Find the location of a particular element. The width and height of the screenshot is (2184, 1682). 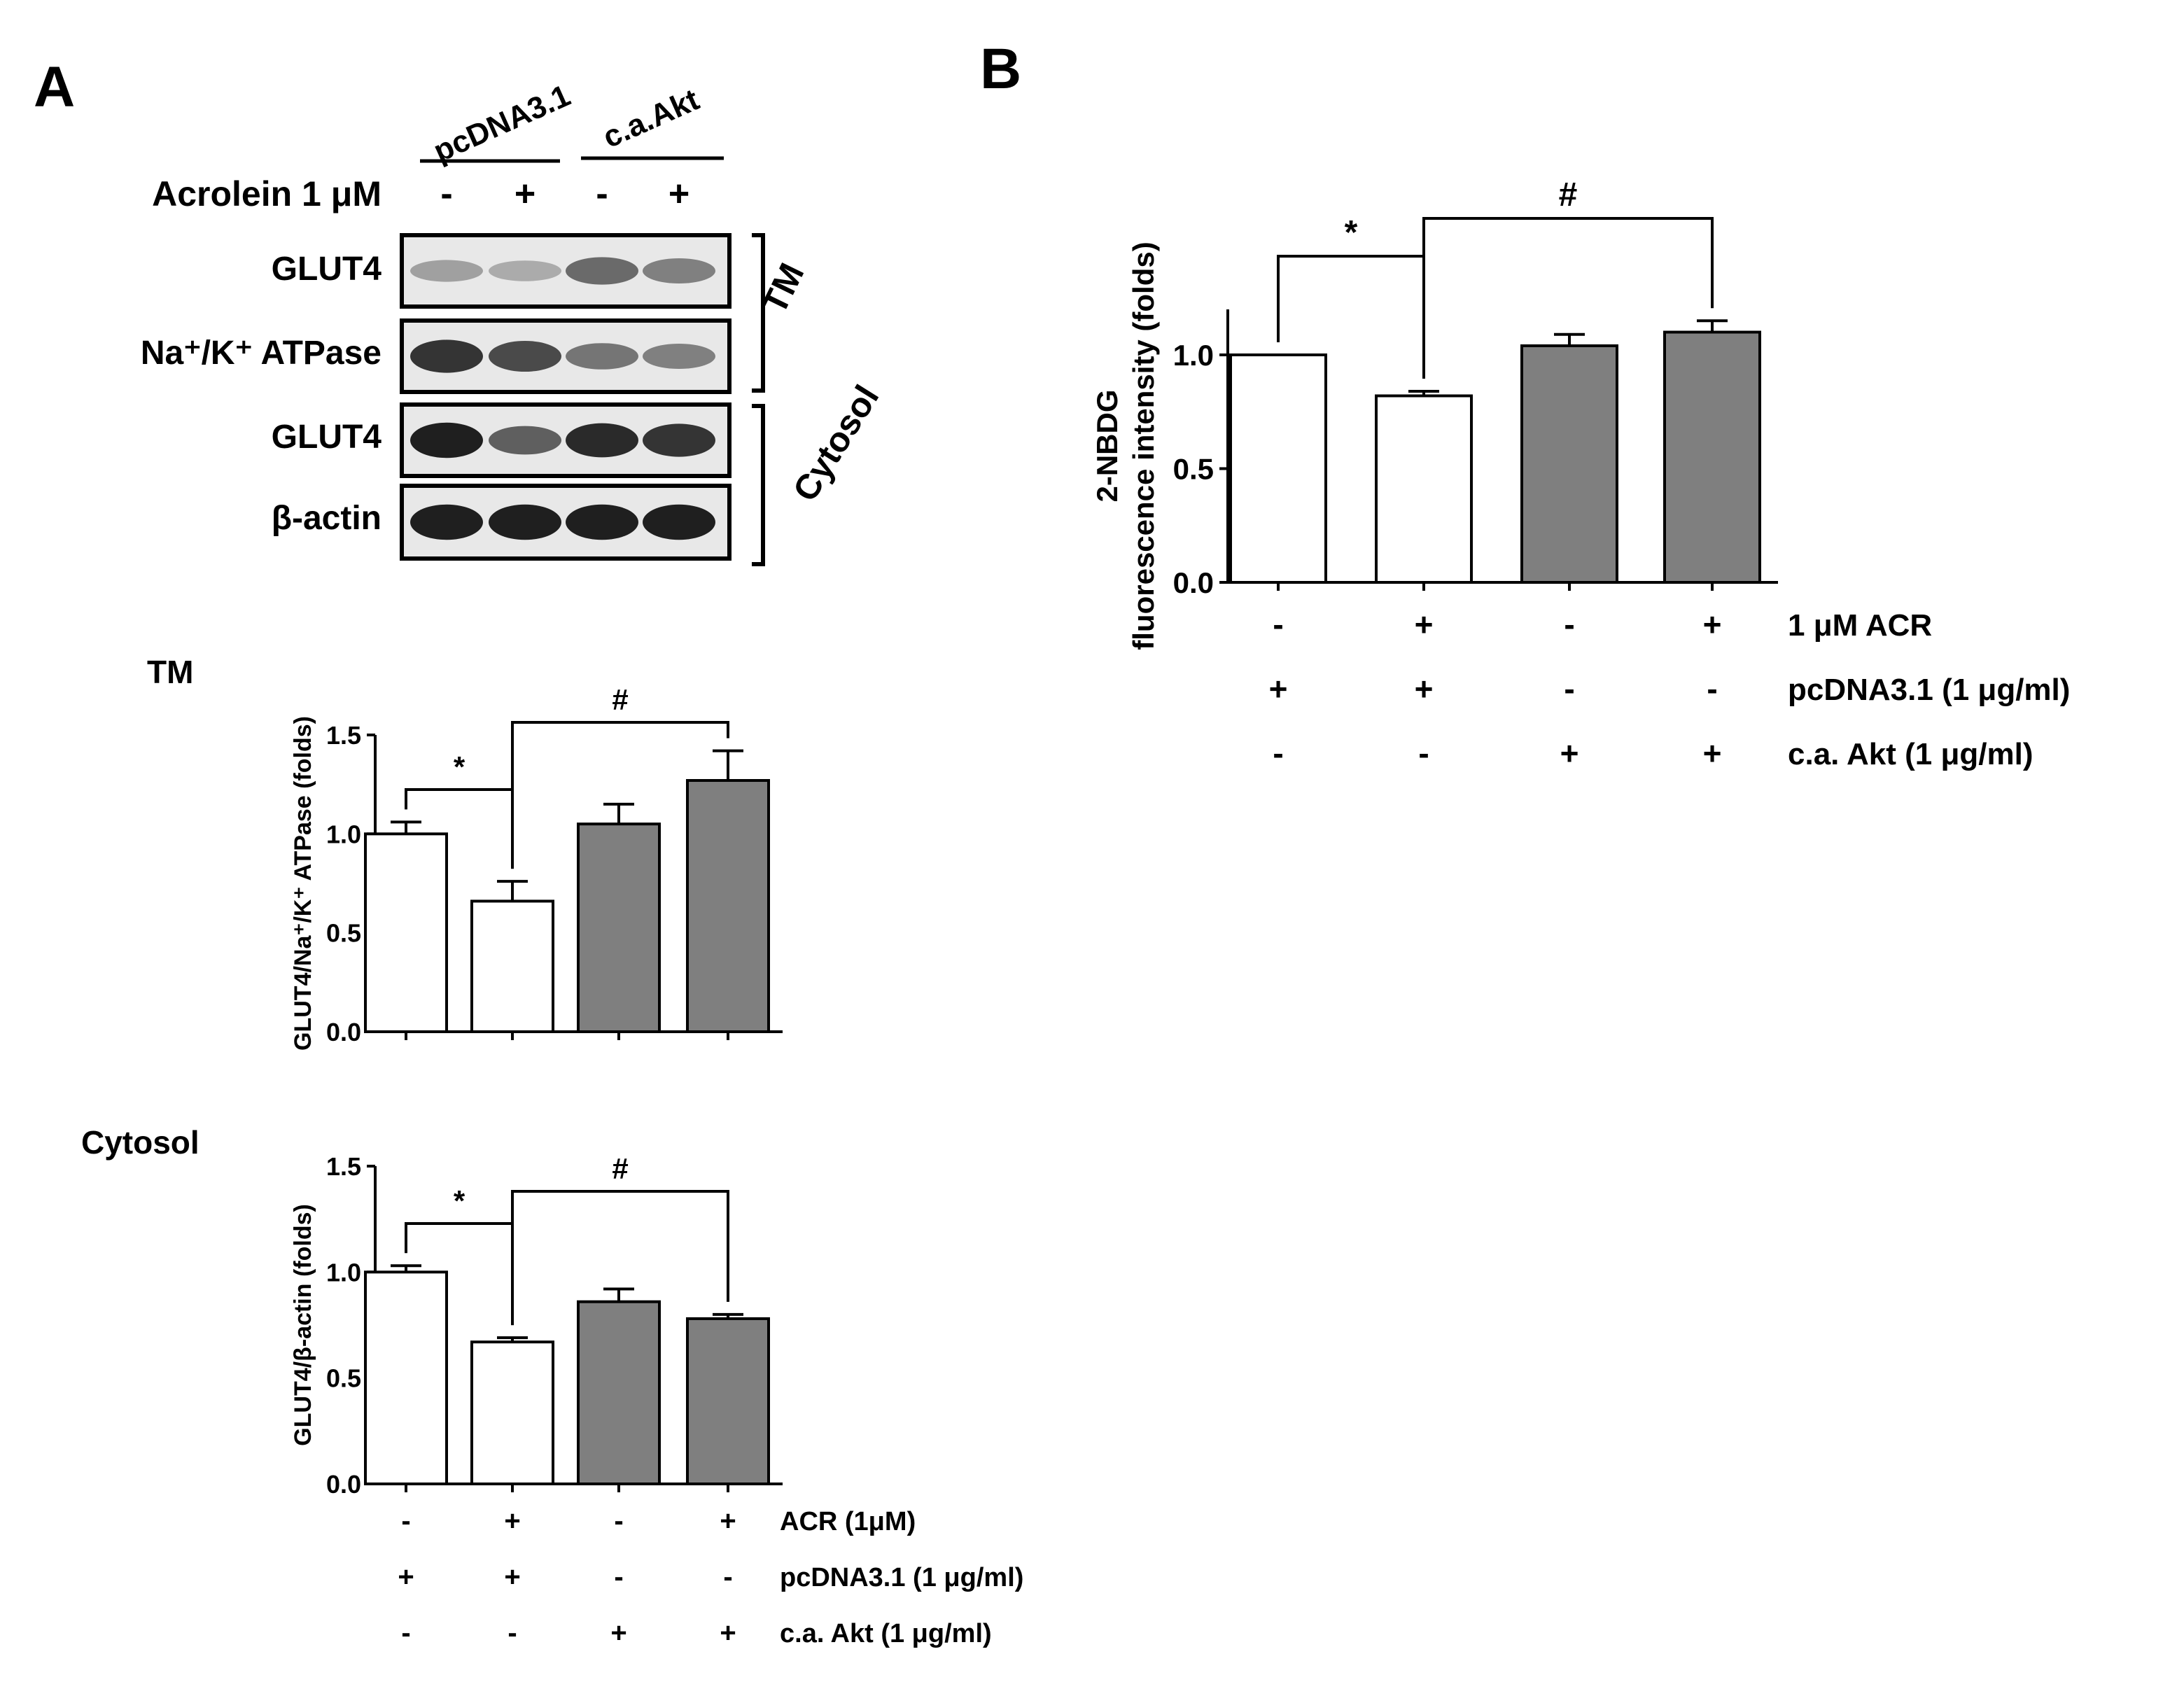

bracket-cytosol is located at coordinates (758, 485).